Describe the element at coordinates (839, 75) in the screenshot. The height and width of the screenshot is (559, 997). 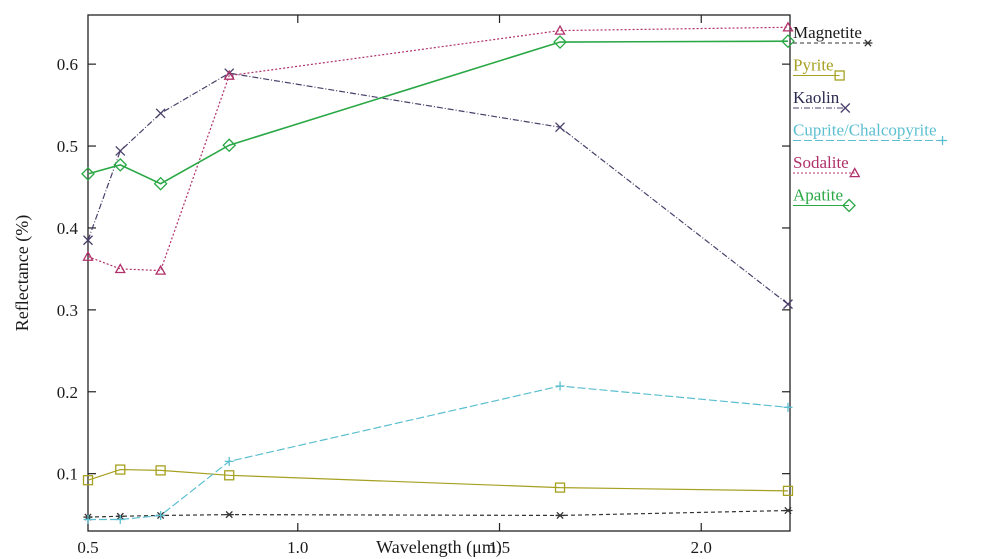
I see `legend-marker-pyrite` at that location.